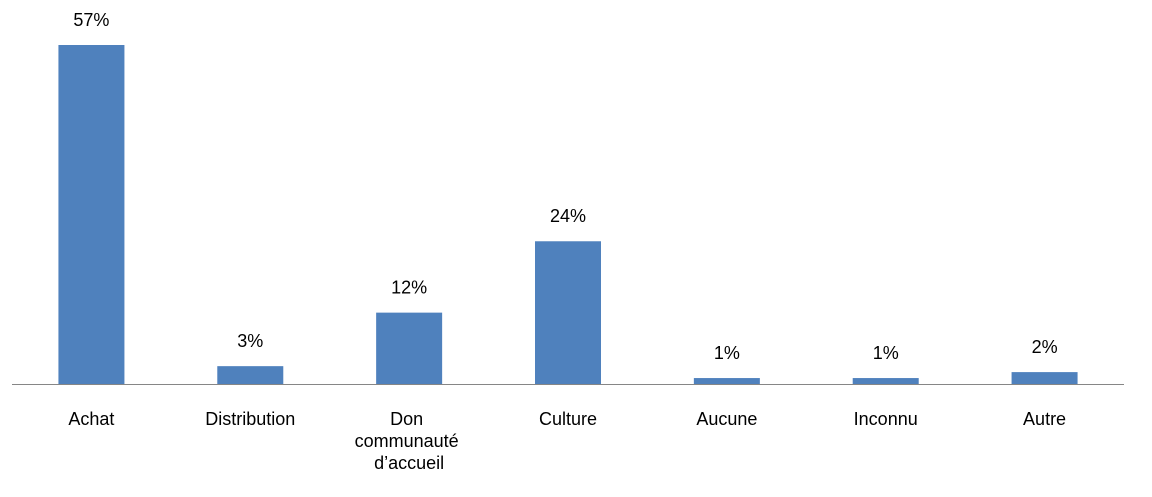 This screenshot has width=1152, height=497. I want to click on data-label: 57%, so click(91, 20).